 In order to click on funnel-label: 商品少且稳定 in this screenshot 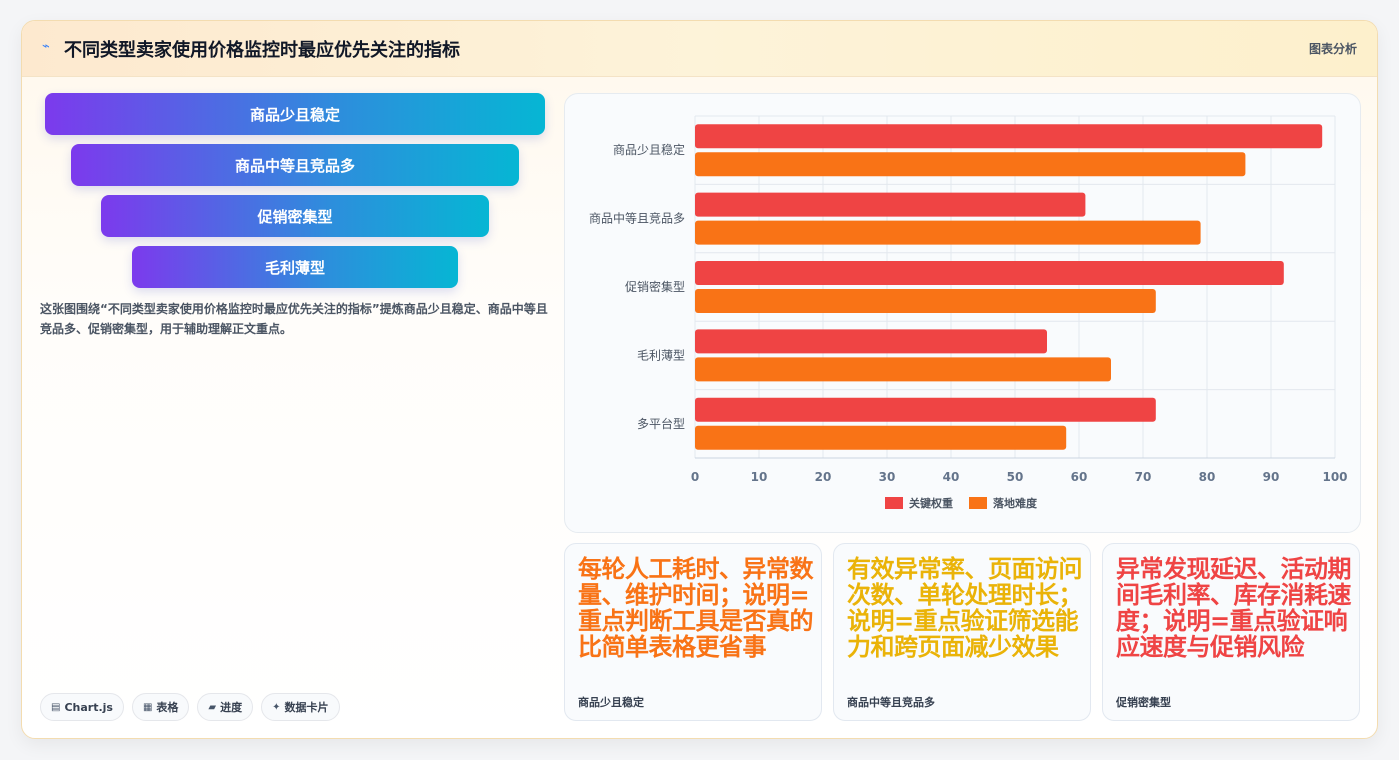, I will do `click(294, 114)`.